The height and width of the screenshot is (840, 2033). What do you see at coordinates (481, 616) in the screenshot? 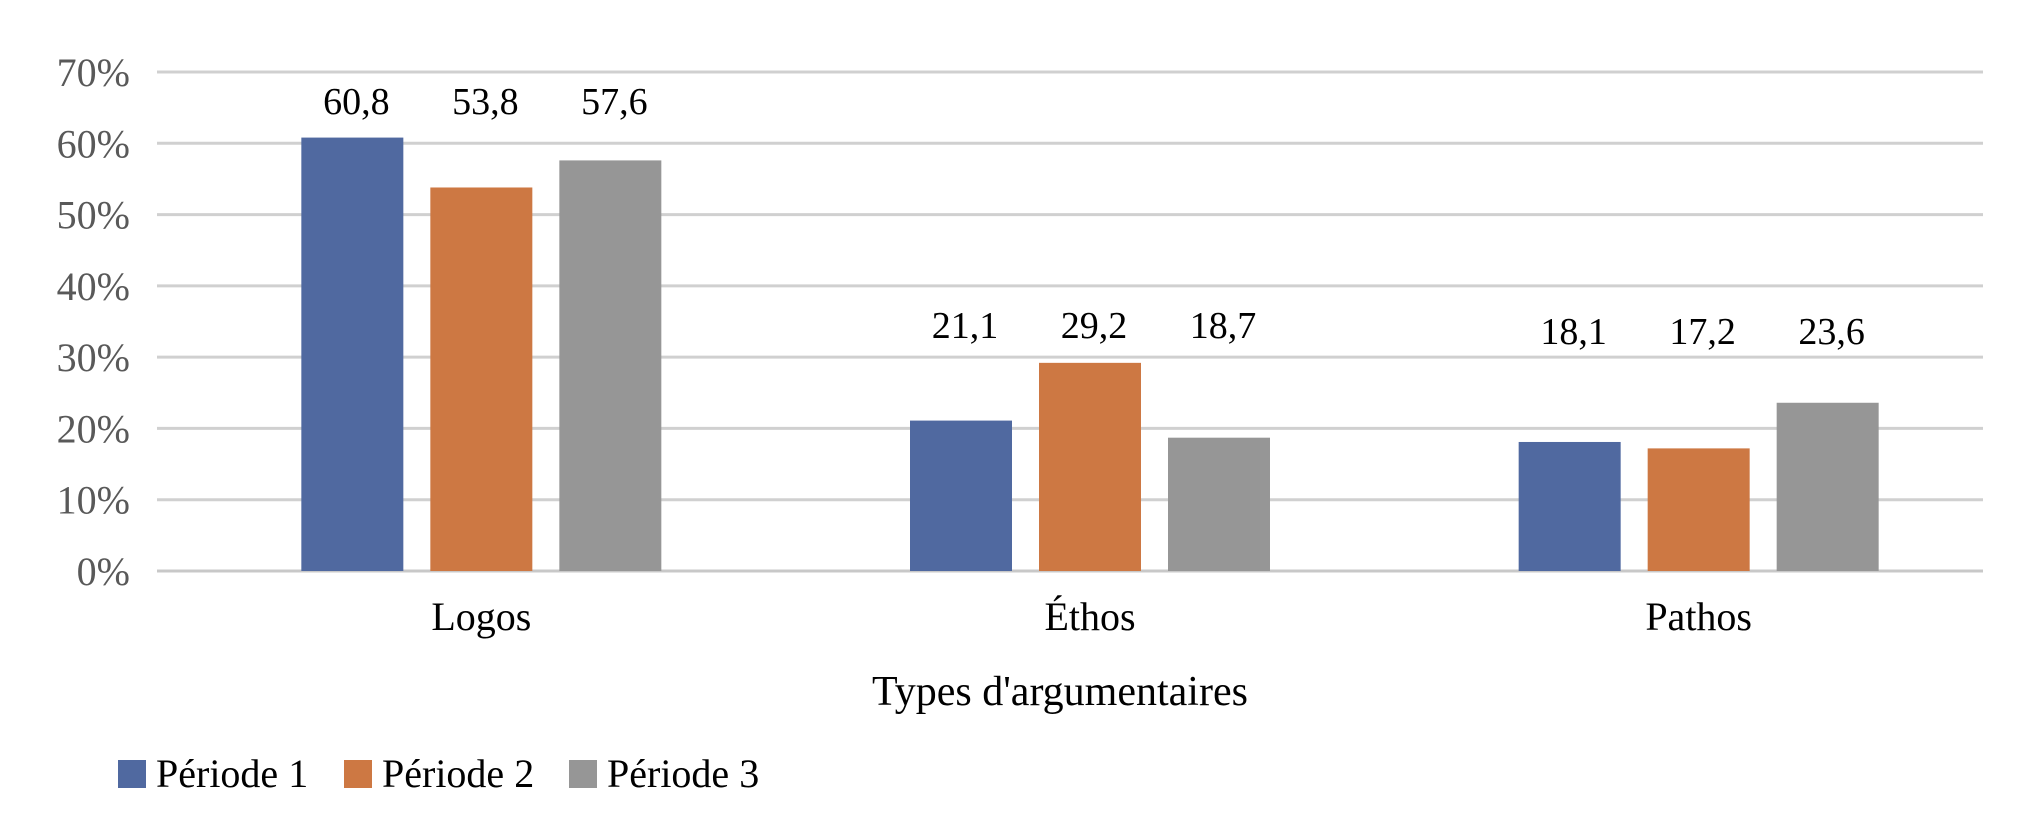
I see `x-category-label: Logos` at bounding box center [481, 616].